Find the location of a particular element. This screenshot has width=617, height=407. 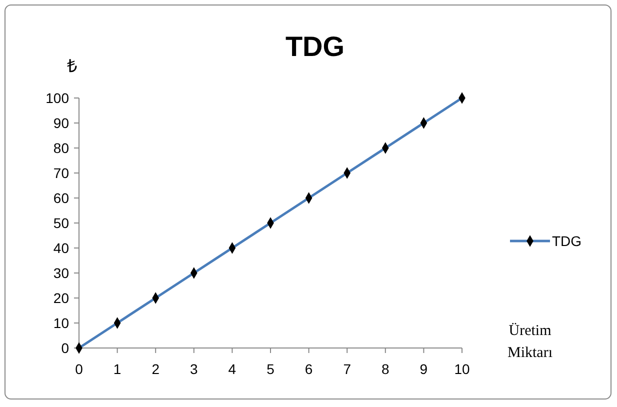

x-axis-title: Üretim Miktarı is located at coordinates (530, 341).